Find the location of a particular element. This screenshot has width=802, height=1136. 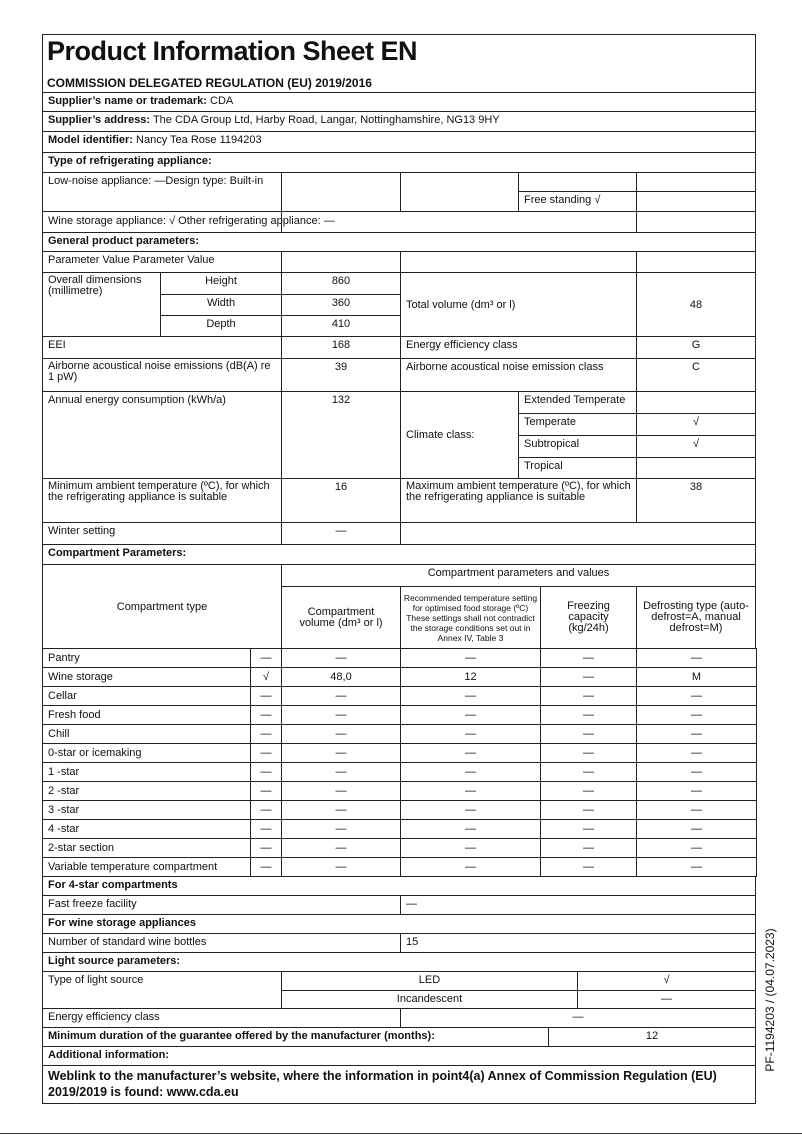

winter-label: Winter setting is located at coordinates (162, 533).